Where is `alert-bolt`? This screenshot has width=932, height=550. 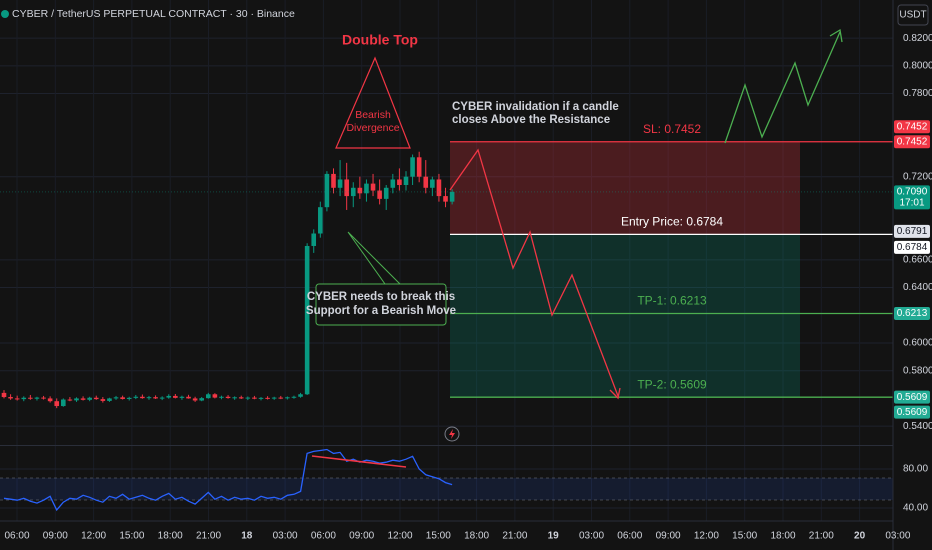
alert-bolt is located at coordinates (452, 434).